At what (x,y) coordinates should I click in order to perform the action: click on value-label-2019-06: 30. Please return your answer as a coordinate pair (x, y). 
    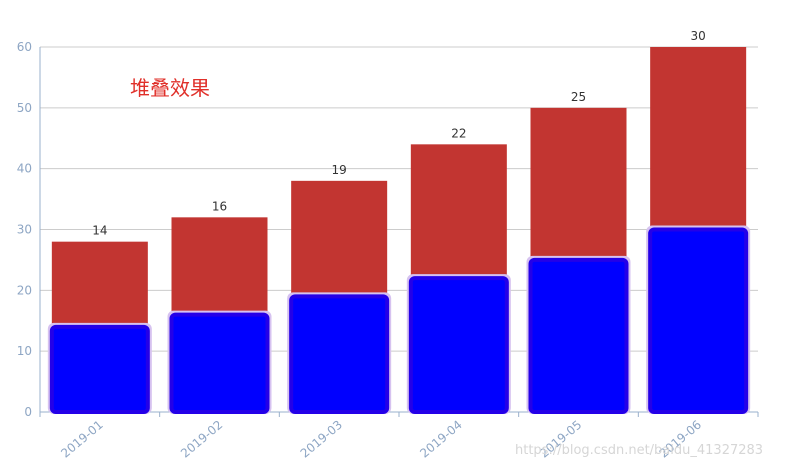
    Looking at the image, I should click on (698, 36).